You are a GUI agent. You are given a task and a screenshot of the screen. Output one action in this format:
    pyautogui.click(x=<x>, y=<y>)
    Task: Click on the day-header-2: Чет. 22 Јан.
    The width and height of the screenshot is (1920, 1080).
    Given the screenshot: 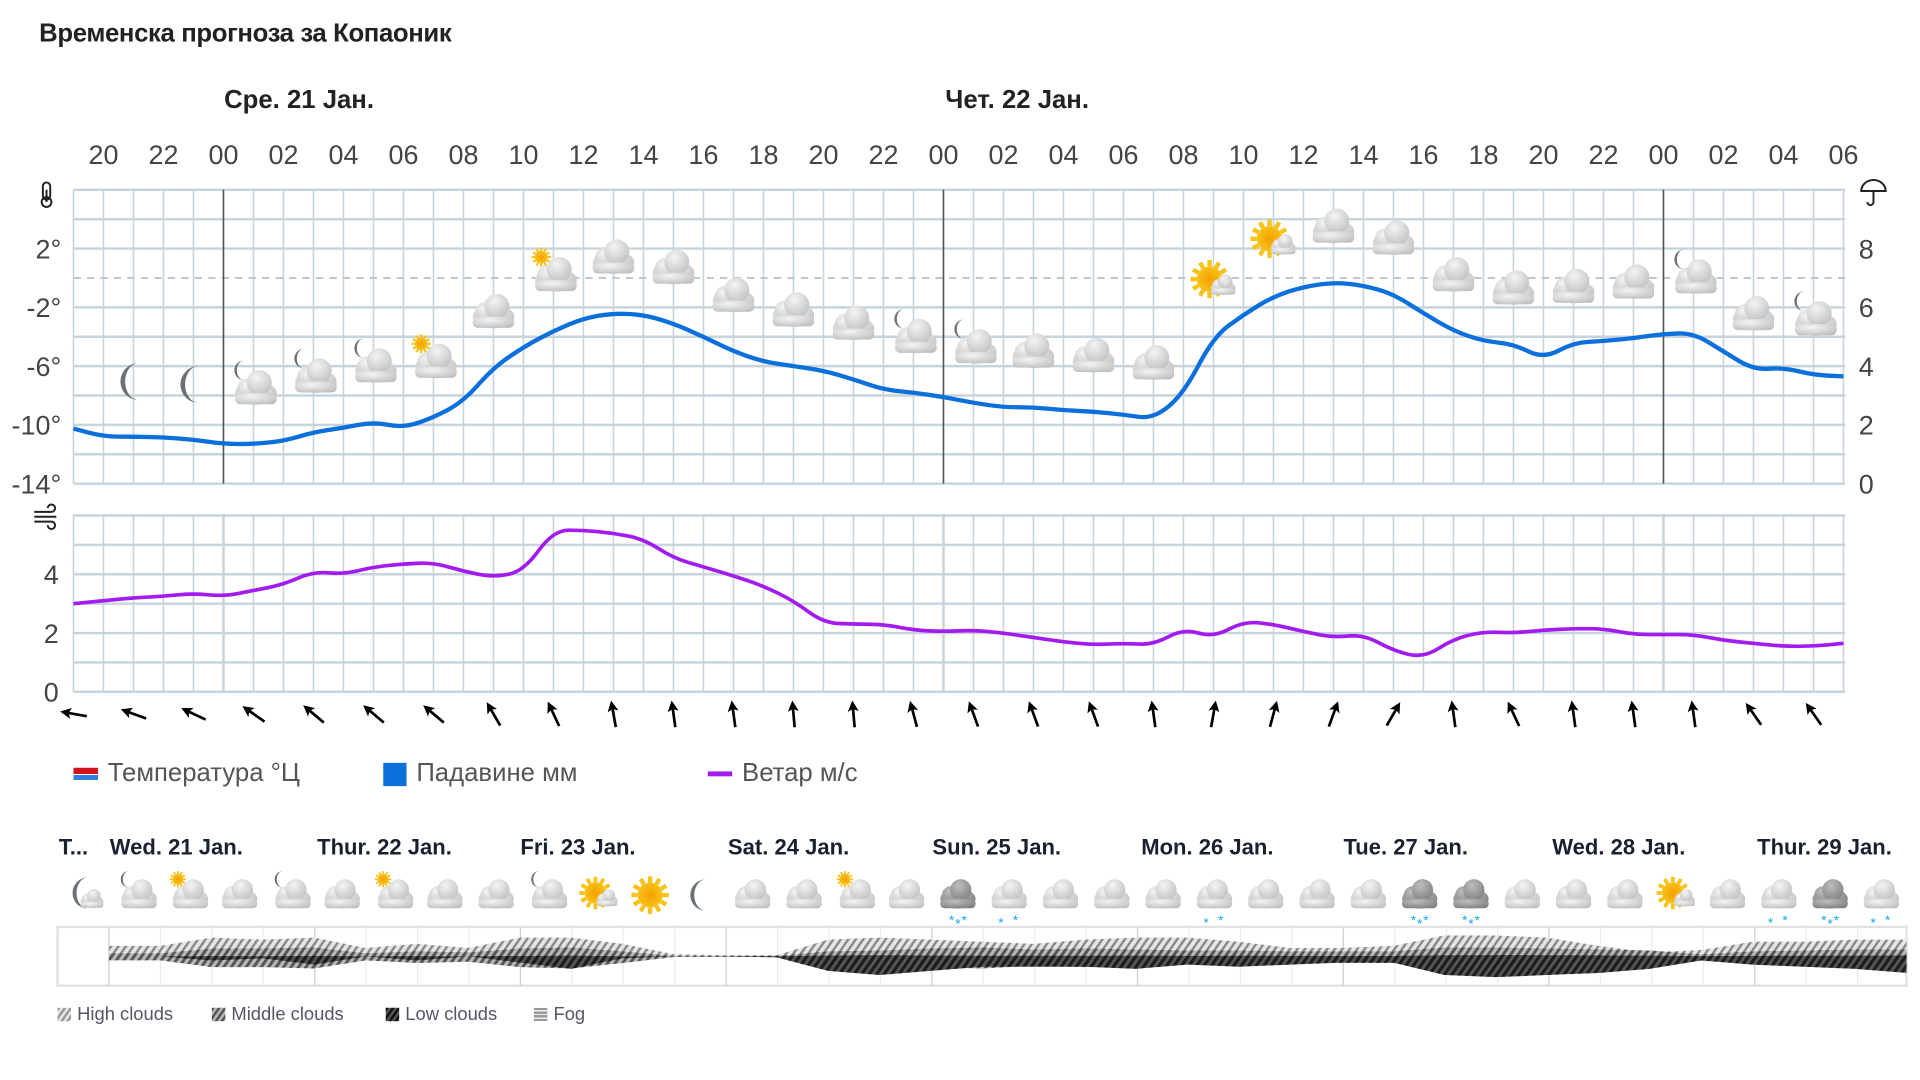 What is the action you would take?
    pyautogui.click(x=1017, y=99)
    